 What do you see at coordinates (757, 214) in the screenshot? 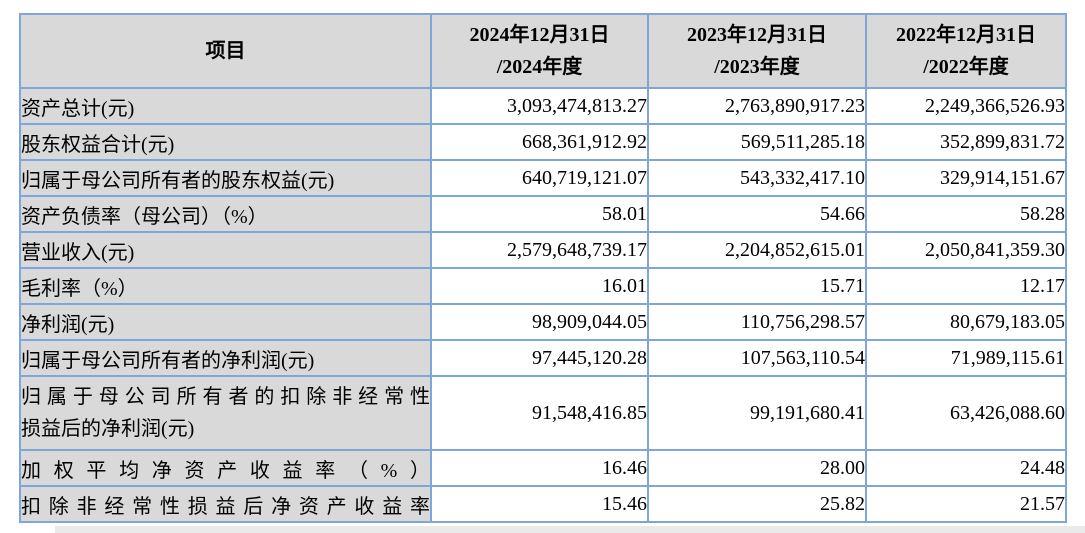
I see `value-cell: 54.66` at bounding box center [757, 214].